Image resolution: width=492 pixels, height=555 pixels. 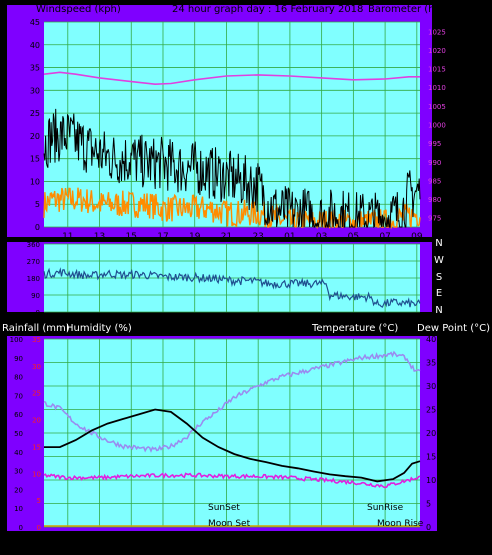 What do you see at coordinates (162, 237) in the screenshot?
I see `wind-x-tick-label: 17` at bounding box center [162, 237].